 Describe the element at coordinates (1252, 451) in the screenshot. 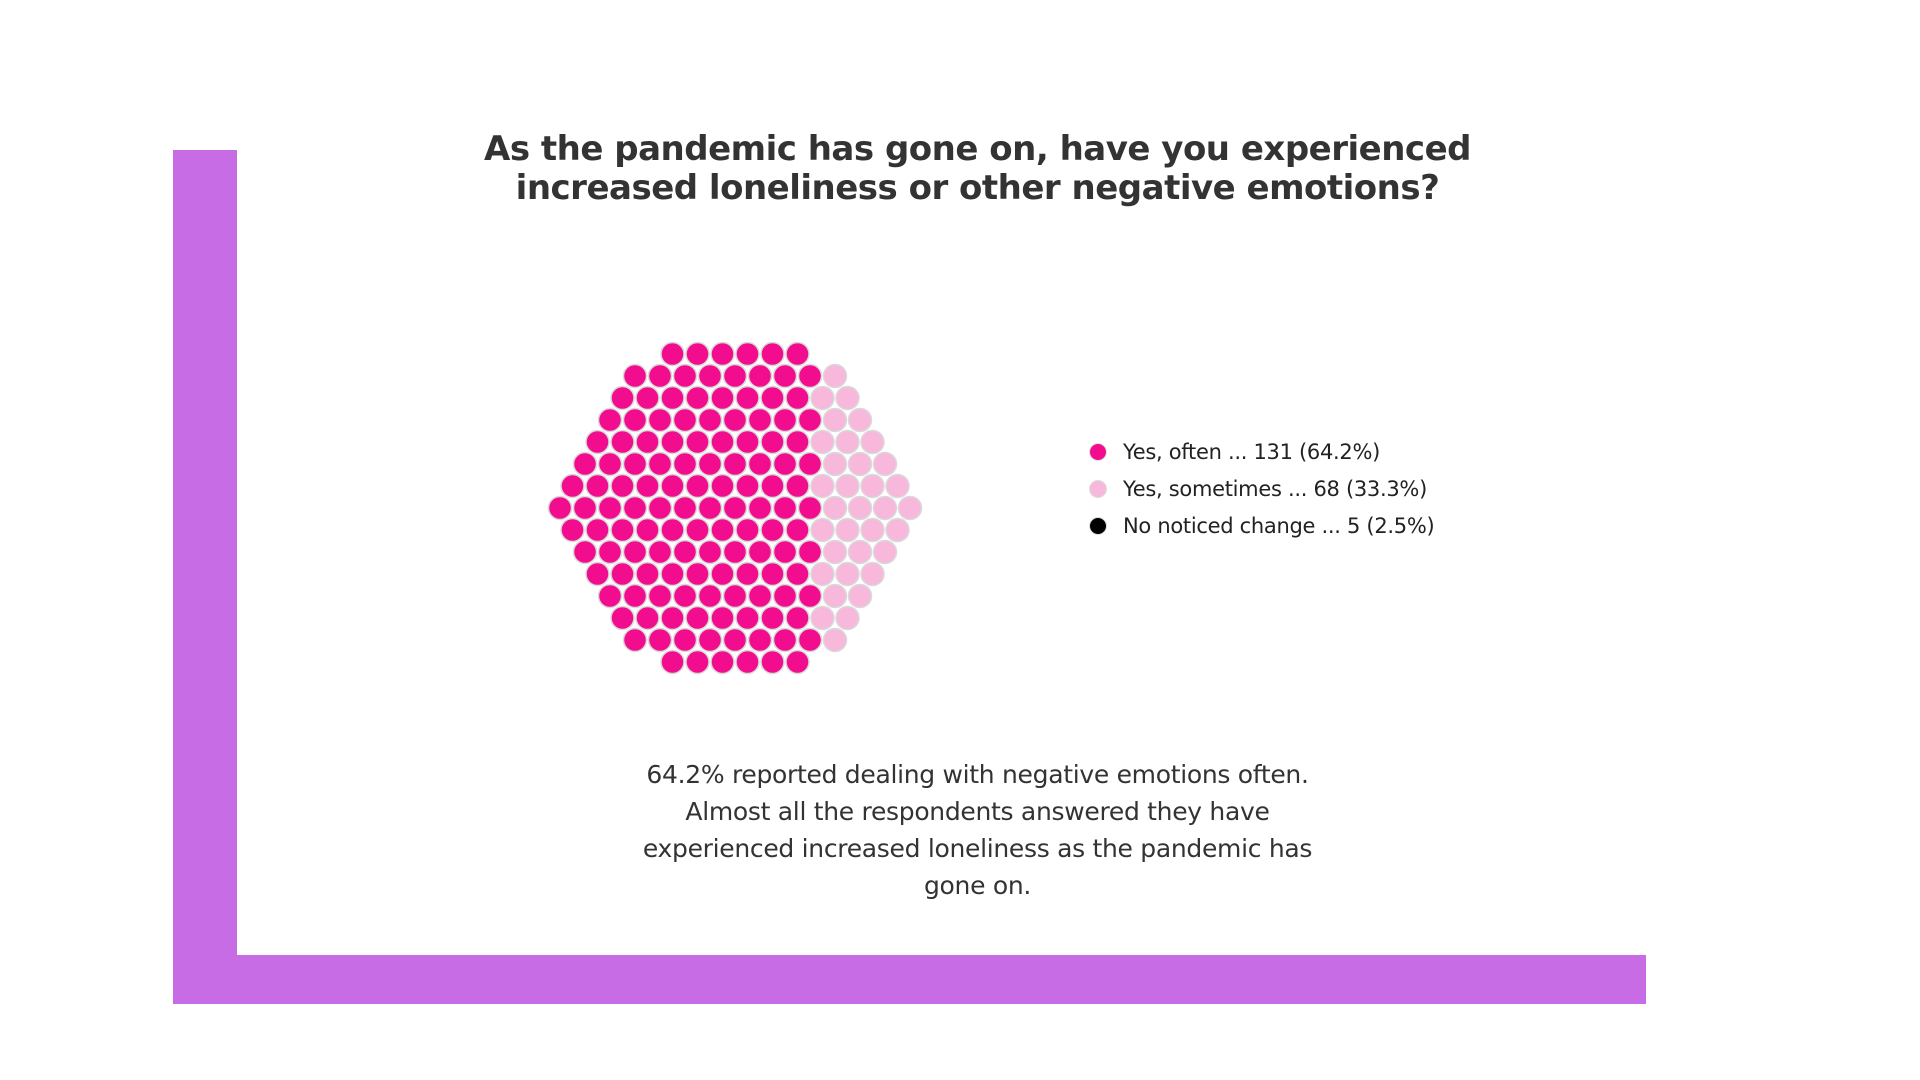

I see `legend-label-yes-often: Yes, often ... 131 (64.2%)` at that location.